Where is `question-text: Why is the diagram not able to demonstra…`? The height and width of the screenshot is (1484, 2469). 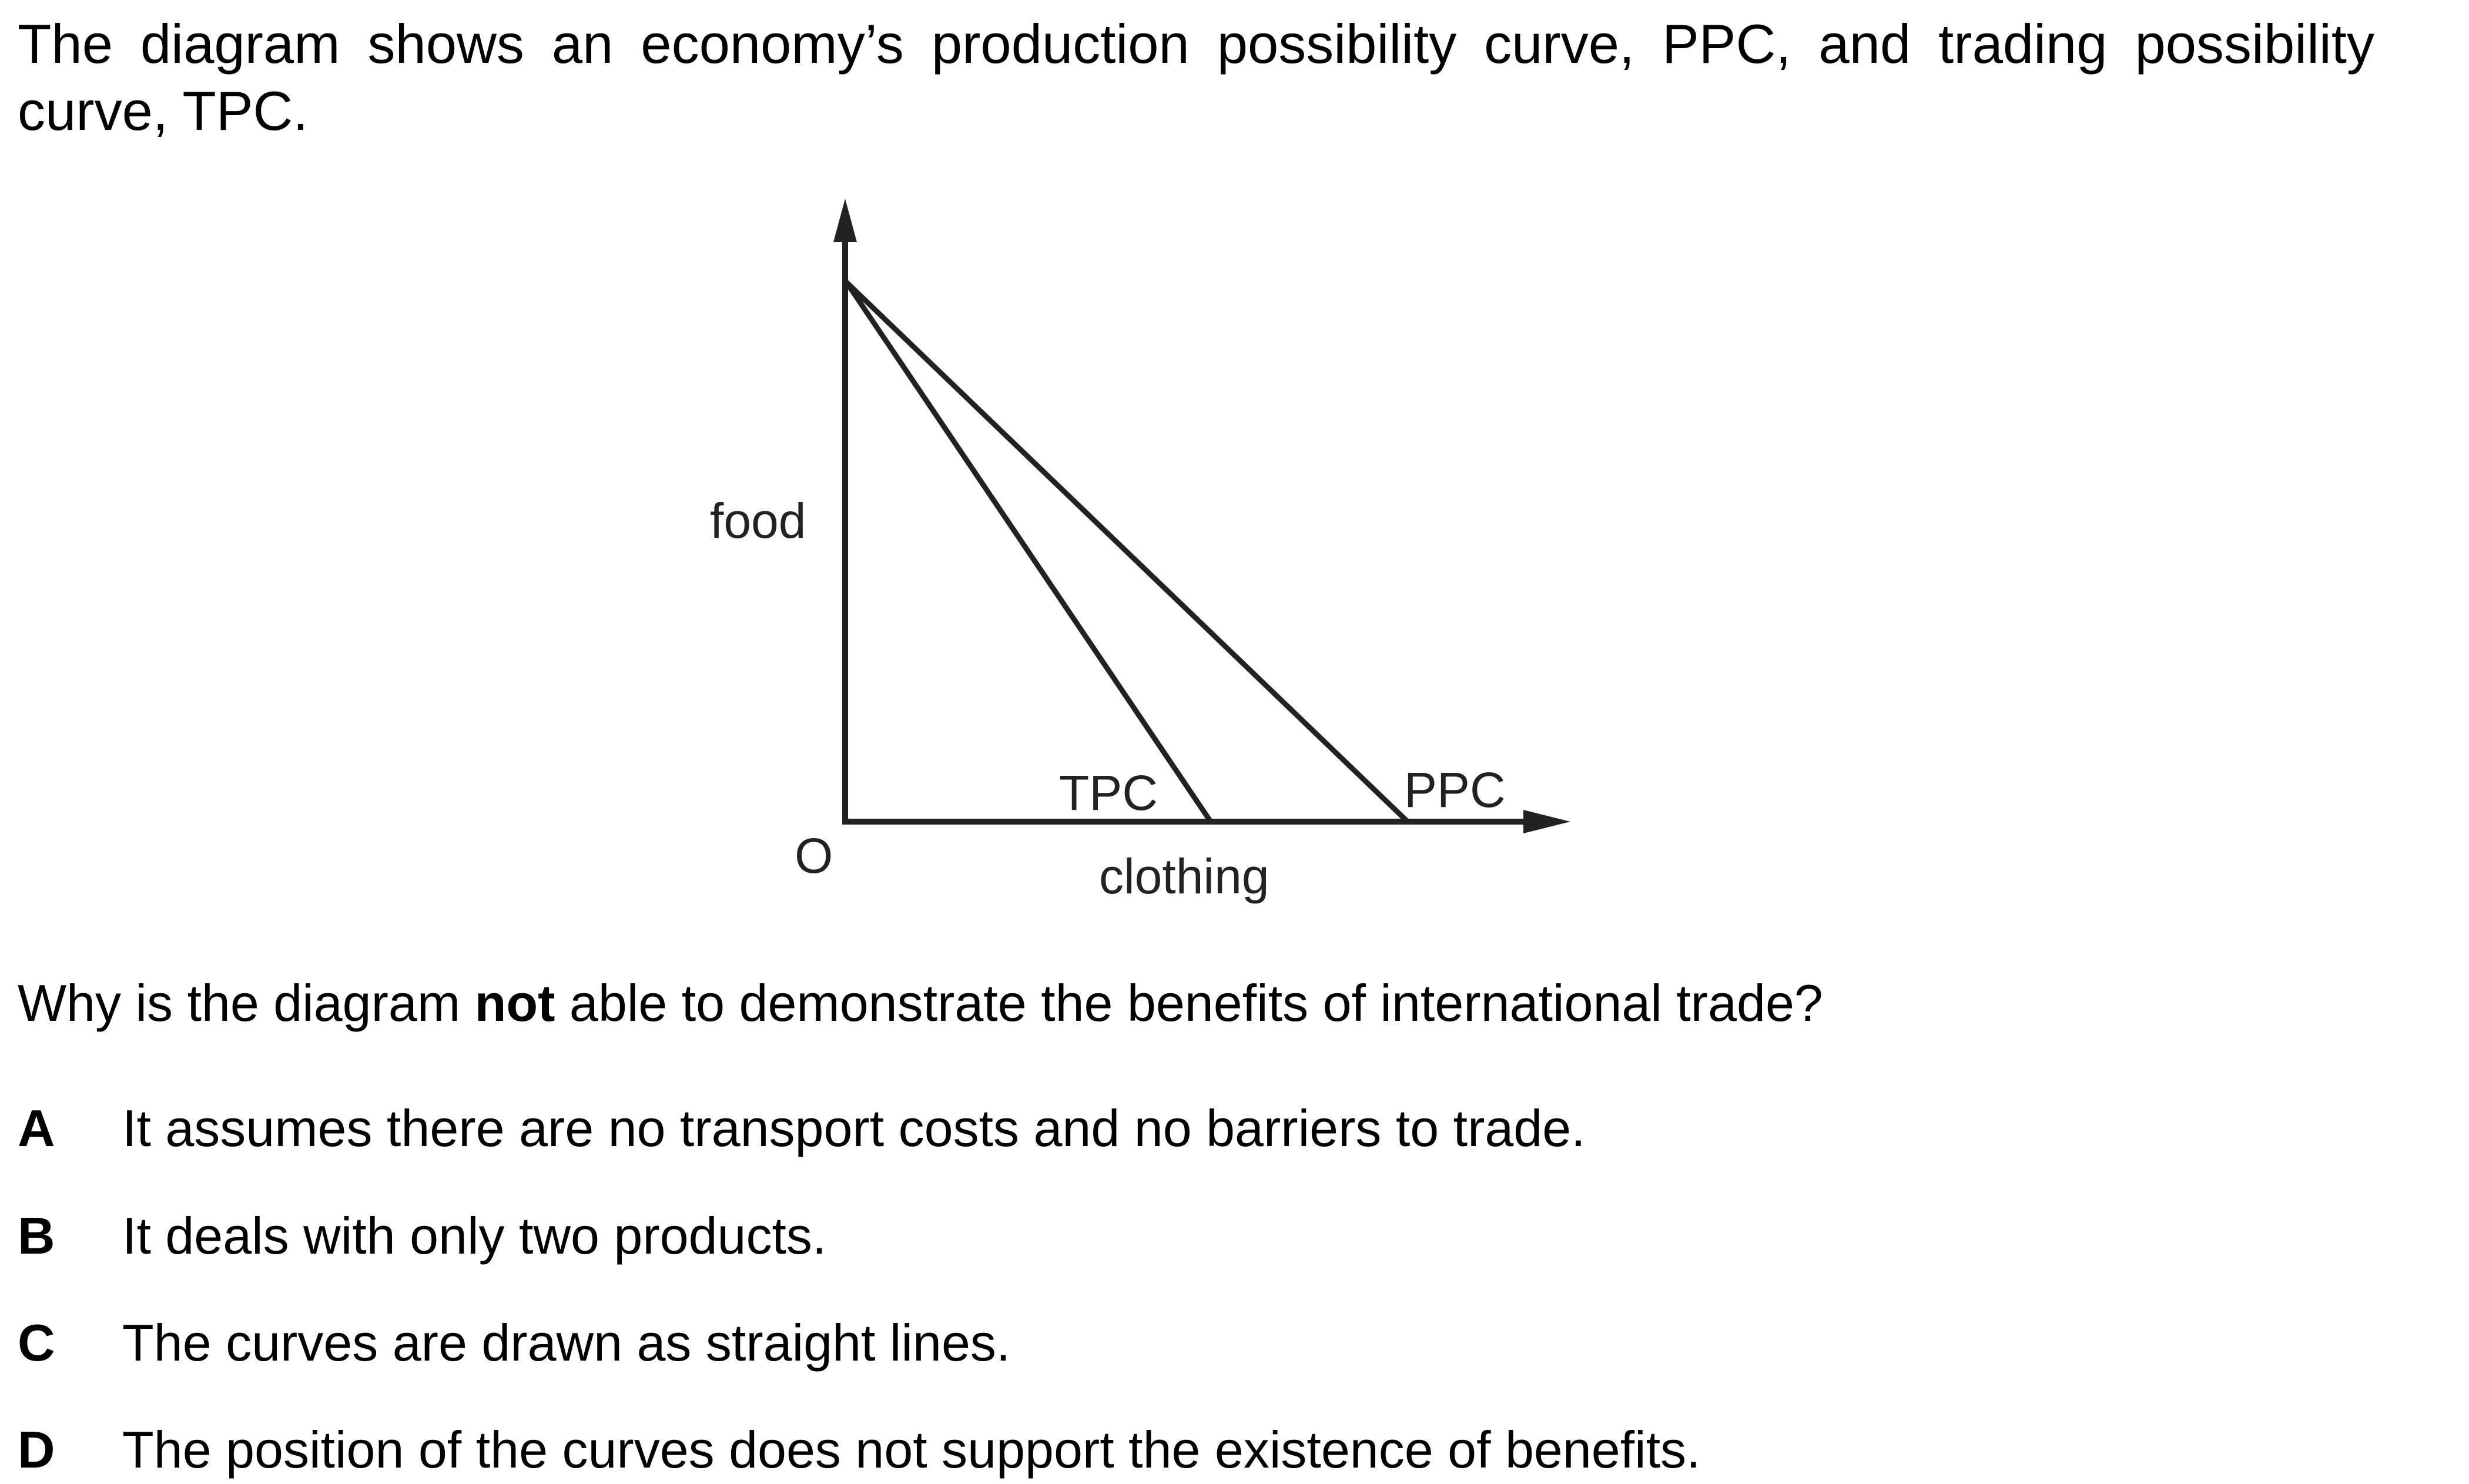
question-text: Why is the diagram not able to demonstra… is located at coordinates (920, 1003).